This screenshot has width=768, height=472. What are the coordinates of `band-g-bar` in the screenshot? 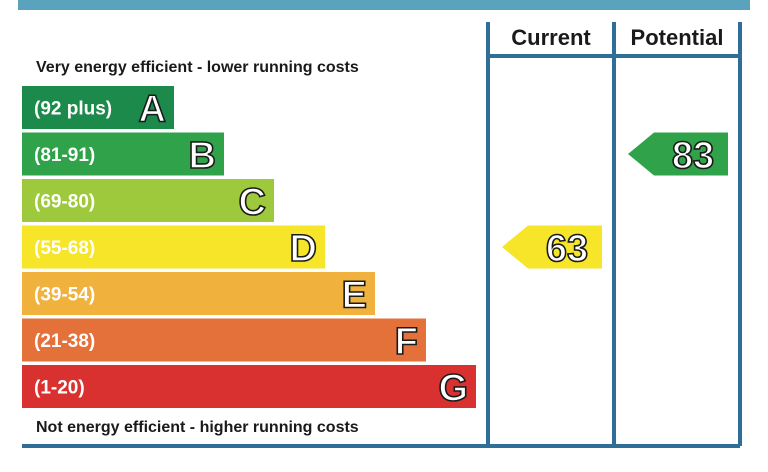 It's located at (249, 386).